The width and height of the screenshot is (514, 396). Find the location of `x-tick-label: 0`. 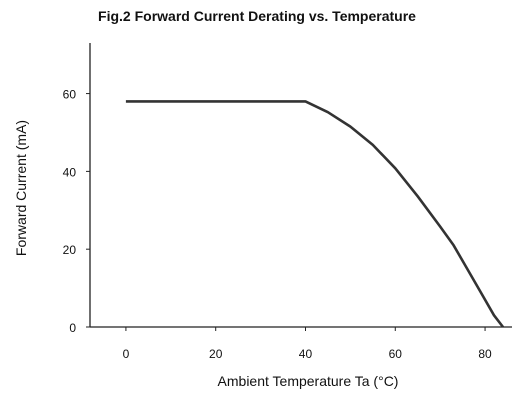

x-tick-label: 0 is located at coordinates (126, 354).